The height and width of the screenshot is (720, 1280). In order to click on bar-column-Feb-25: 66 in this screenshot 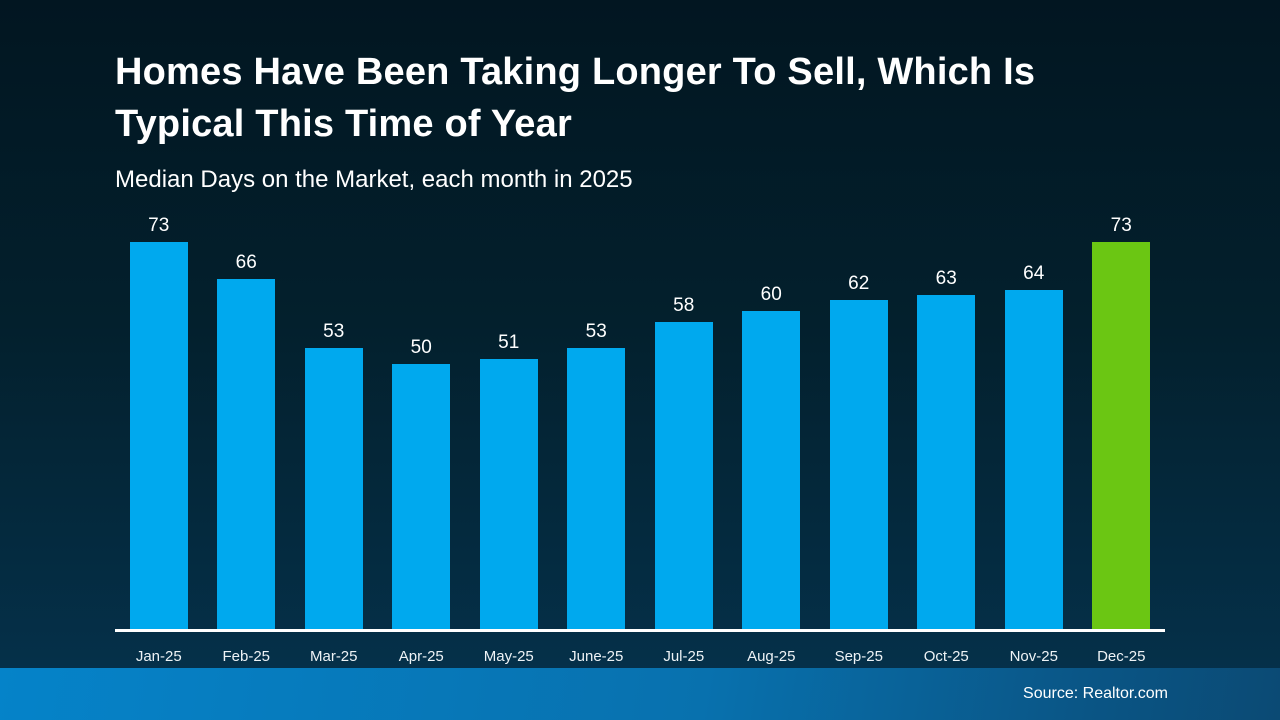, I will do `click(247, 441)`.